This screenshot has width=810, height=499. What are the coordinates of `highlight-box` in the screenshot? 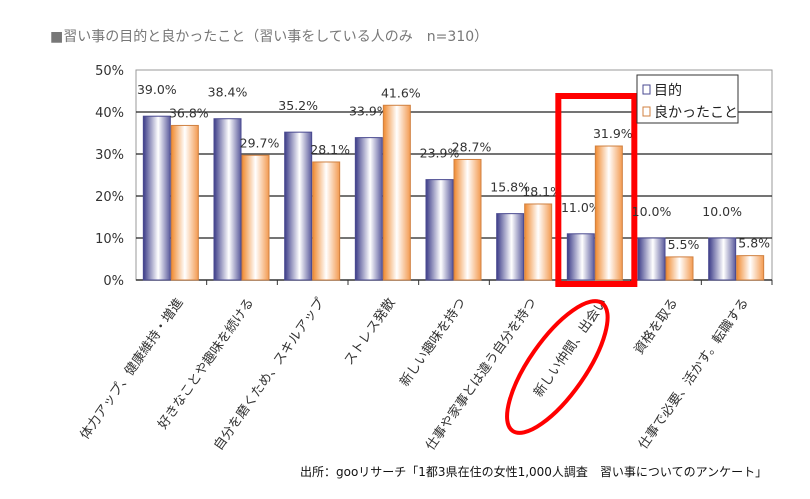 It's located at (596, 190).